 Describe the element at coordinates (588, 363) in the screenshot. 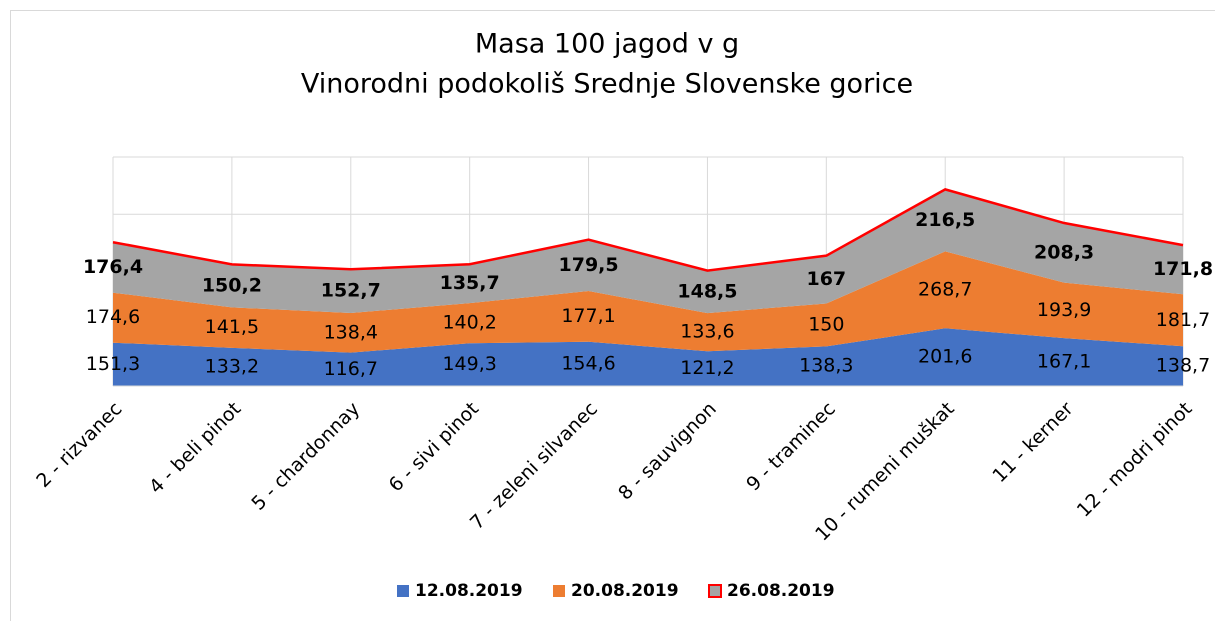

I see `data-label: 154,6` at that location.